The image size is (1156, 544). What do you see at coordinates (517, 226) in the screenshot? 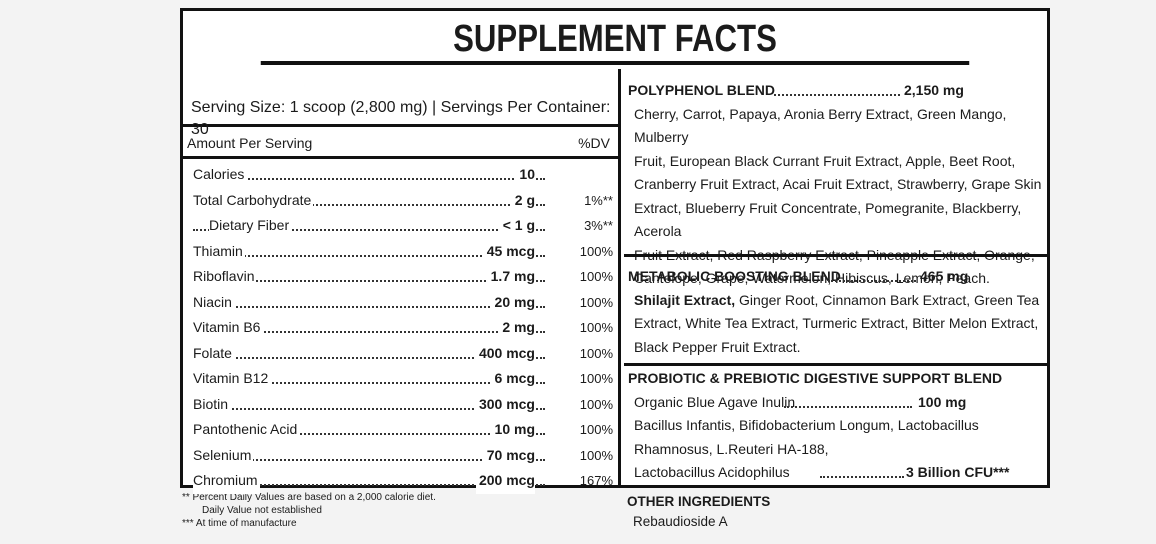
I see `nutrient-amount: < 1 g` at bounding box center [517, 226].